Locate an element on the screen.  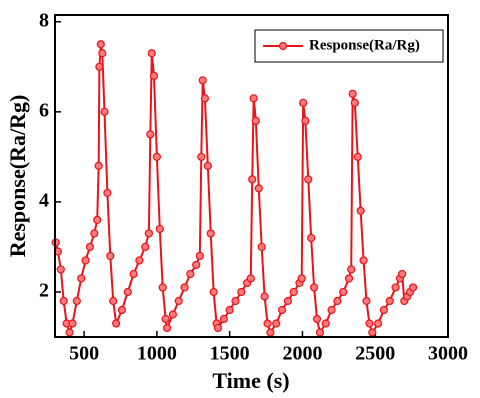
x-tick-label: 1500 is located at coordinates (230, 354).